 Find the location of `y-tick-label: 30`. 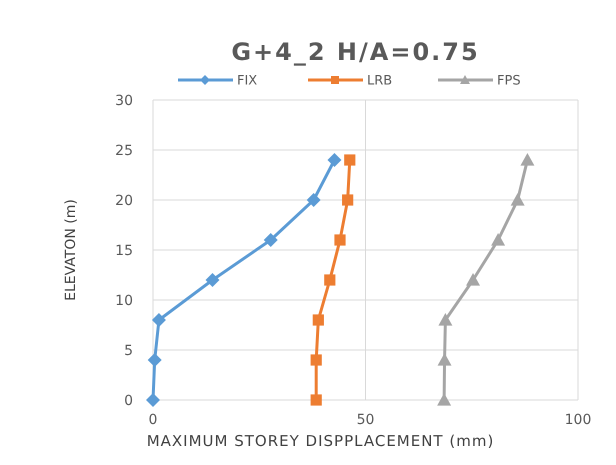

y-tick-label: 30 is located at coordinates (124, 100).